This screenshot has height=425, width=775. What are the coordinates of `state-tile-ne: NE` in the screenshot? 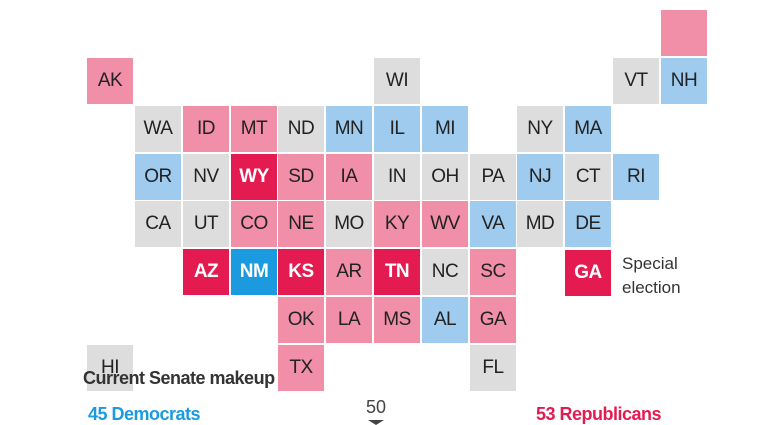 It's located at (301, 224).